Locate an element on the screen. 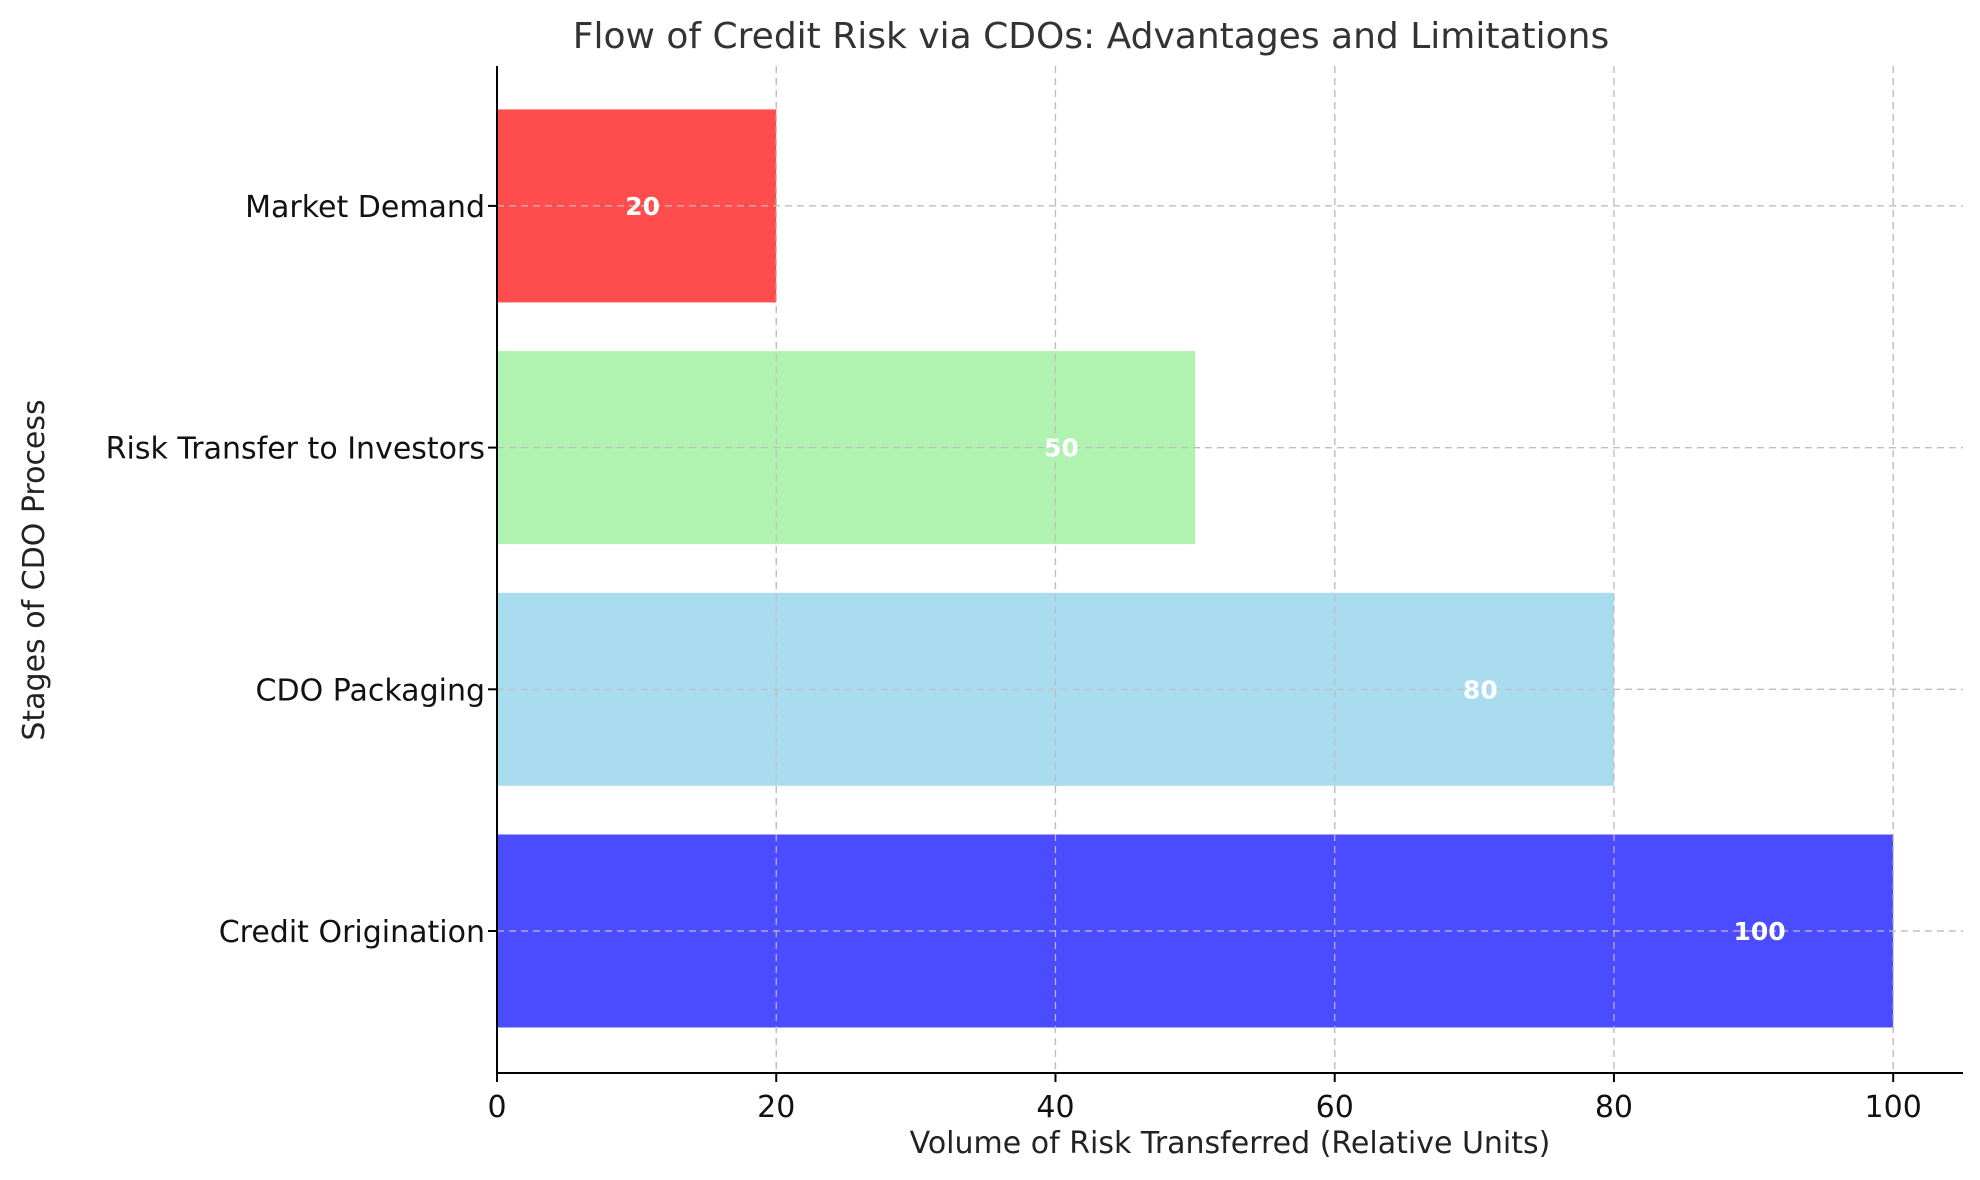  y-tick-label: Risk Transfer to Investors is located at coordinates (295, 449).